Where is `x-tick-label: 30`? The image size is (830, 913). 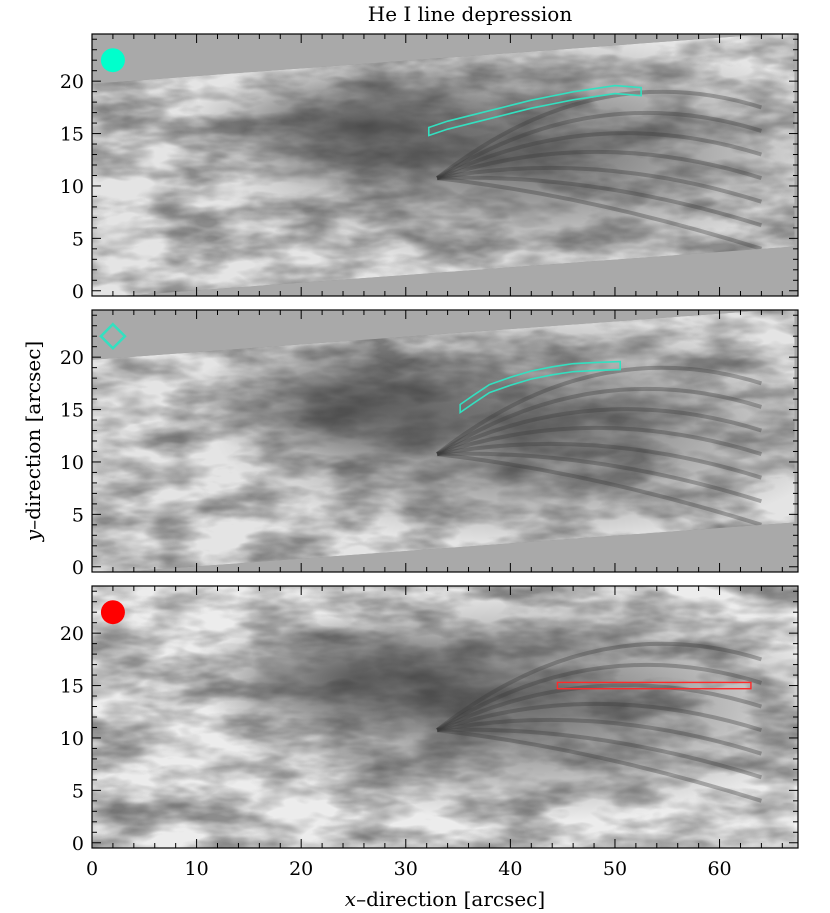 x-tick-label: 30 is located at coordinates (406, 869).